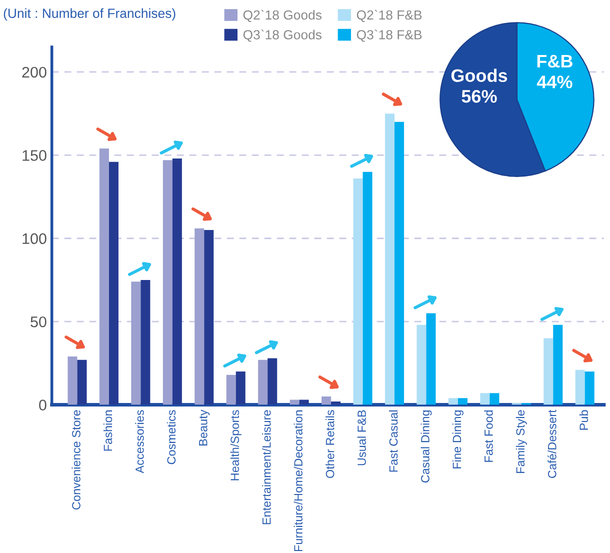  Describe the element at coordinates (34, 72) in the screenshot. I see `y-tick-label: 200` at that location.